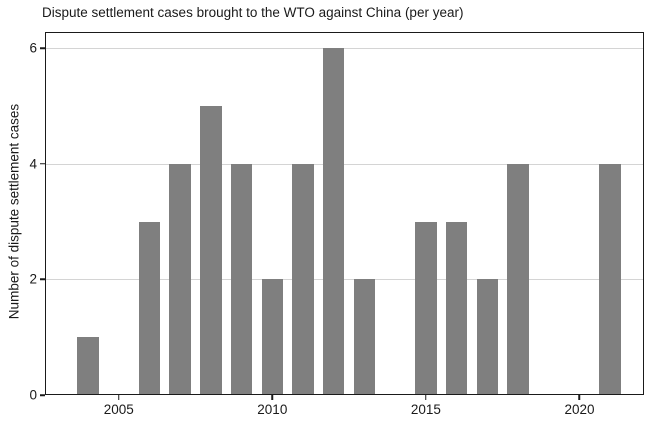 This screenshot has width=649, height=432. Describe the element at coordinates (211, 250) in the screenshot. I see `bar-2008` at that location.